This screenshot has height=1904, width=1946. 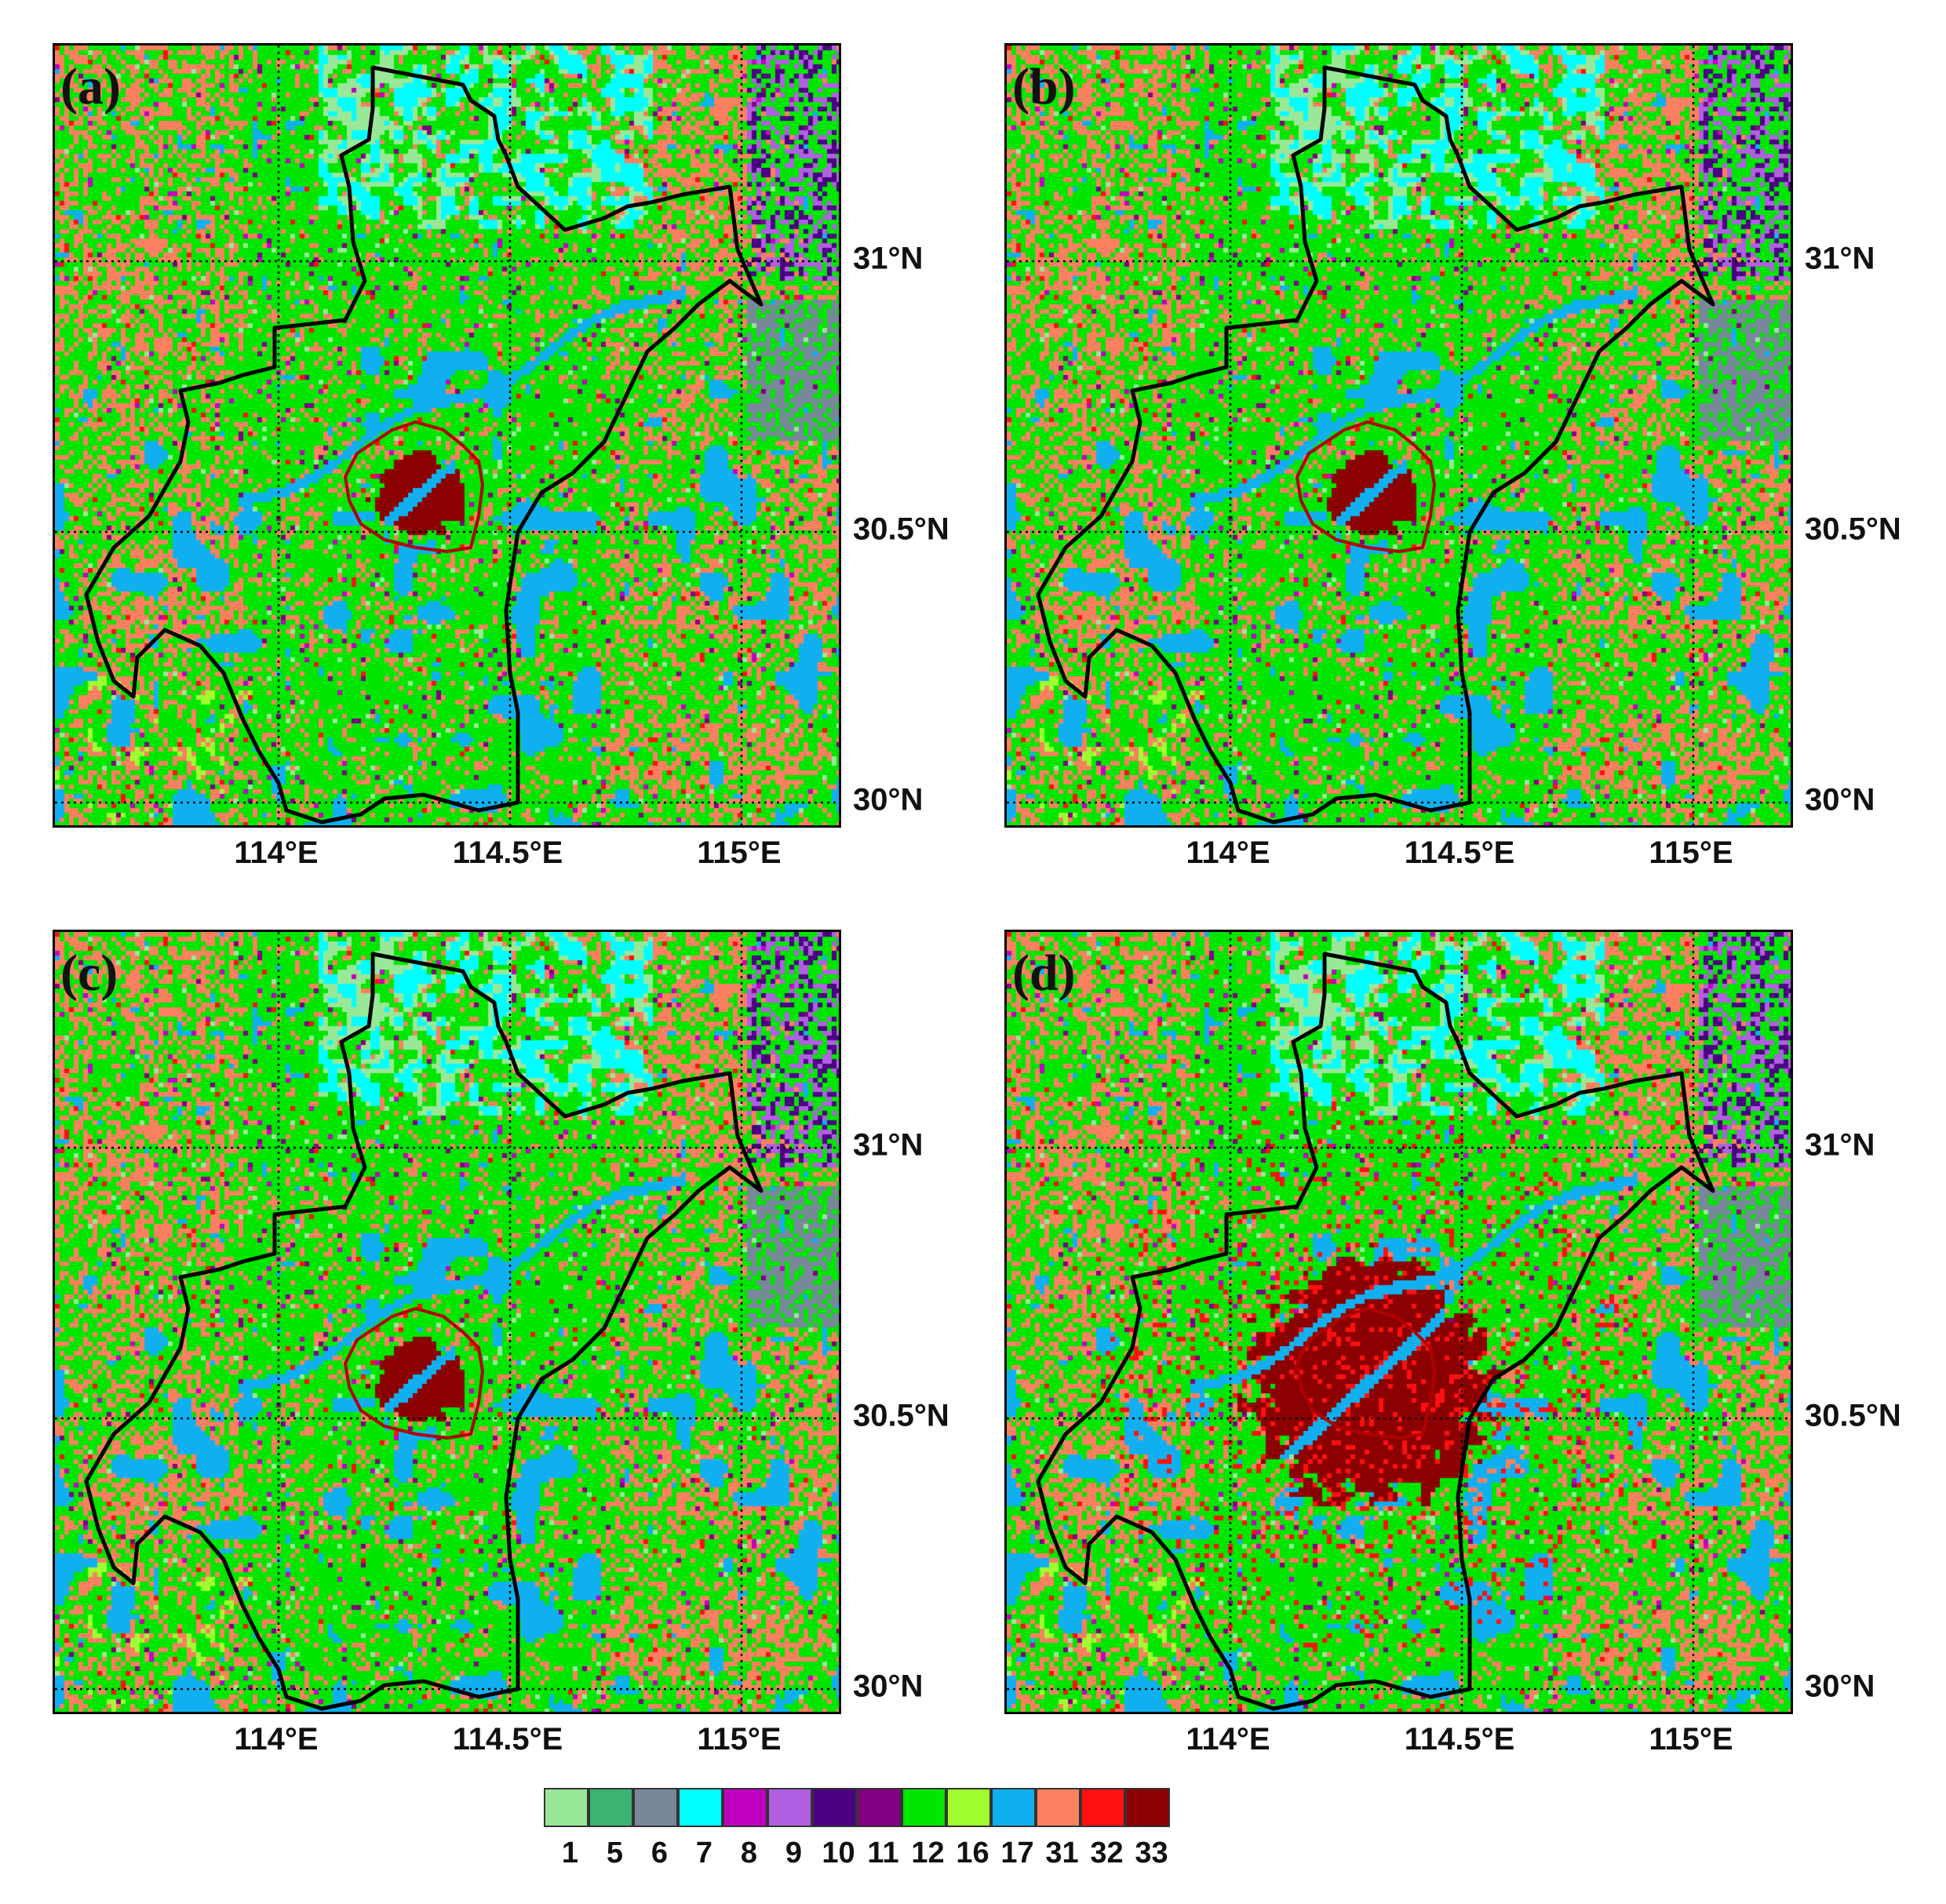 What do you see at coordinates (794, 1853) in the screenshot?
I see `legend-label: 9` at bounding box center [794, 1853].